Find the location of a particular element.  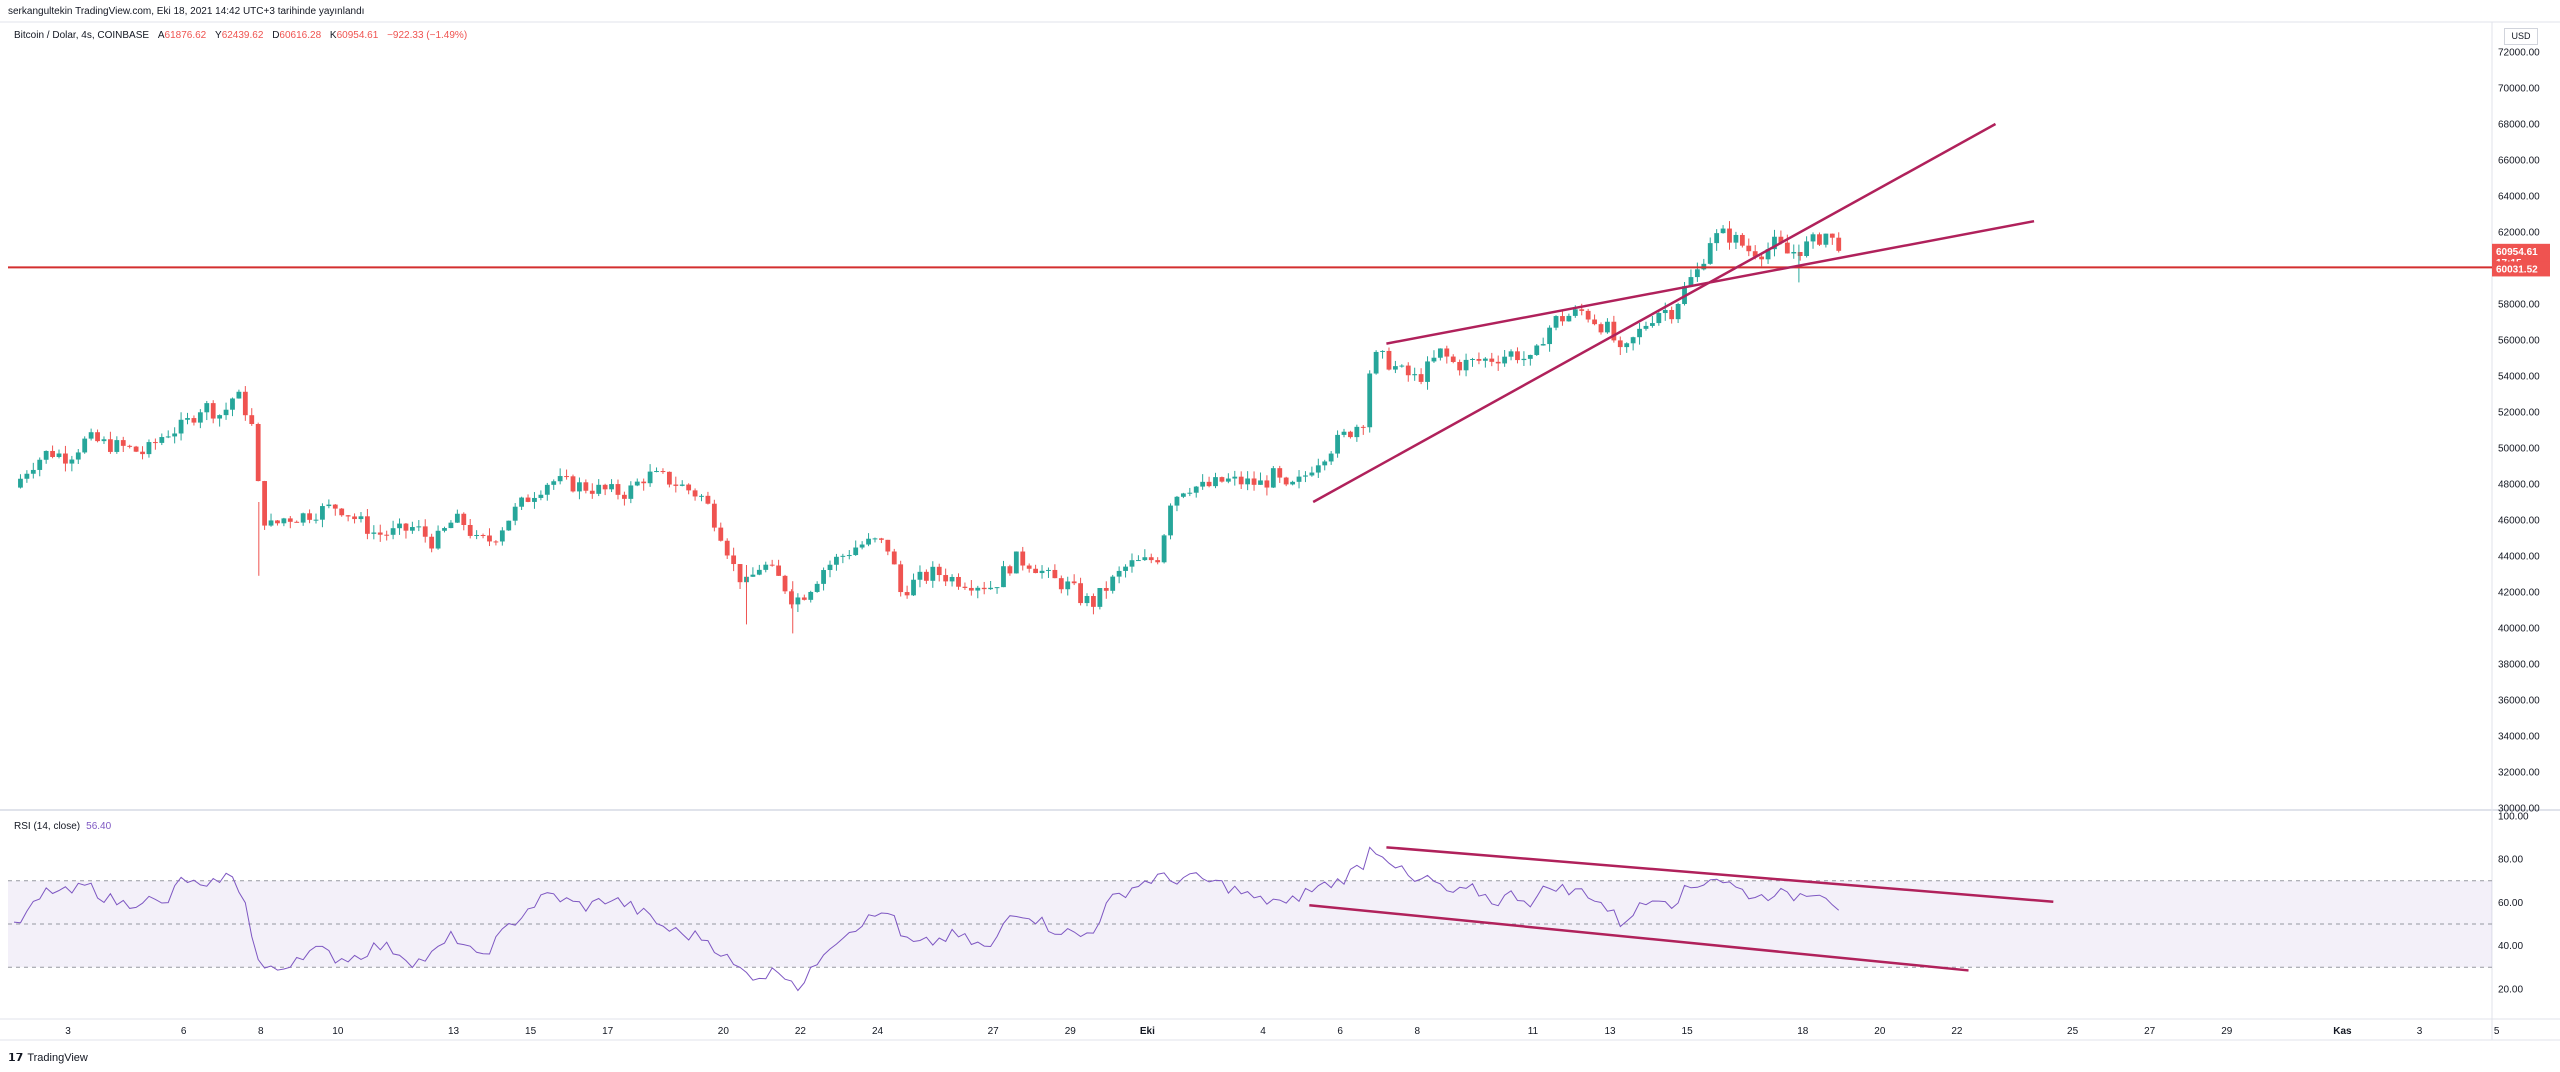

rsi-trendline is located at coordinates (1720, 874).